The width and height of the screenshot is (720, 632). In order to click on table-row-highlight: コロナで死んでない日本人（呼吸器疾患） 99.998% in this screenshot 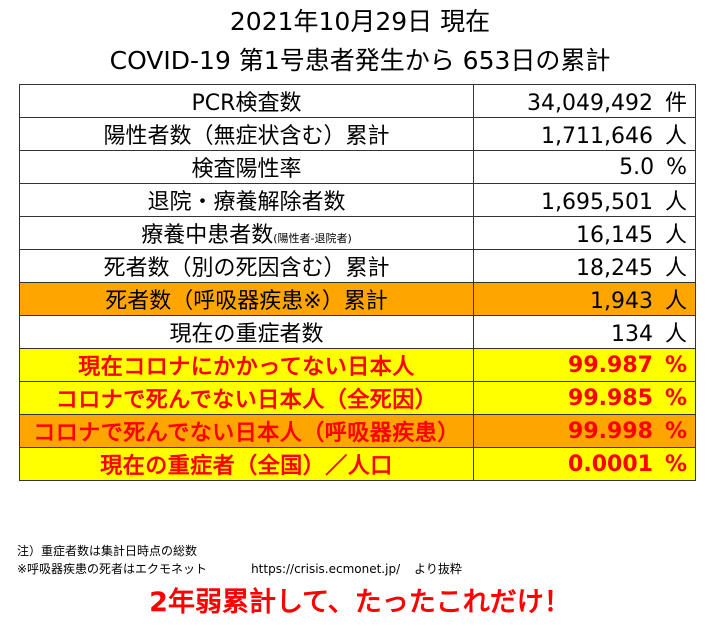, I will do `click(357, 431)`.